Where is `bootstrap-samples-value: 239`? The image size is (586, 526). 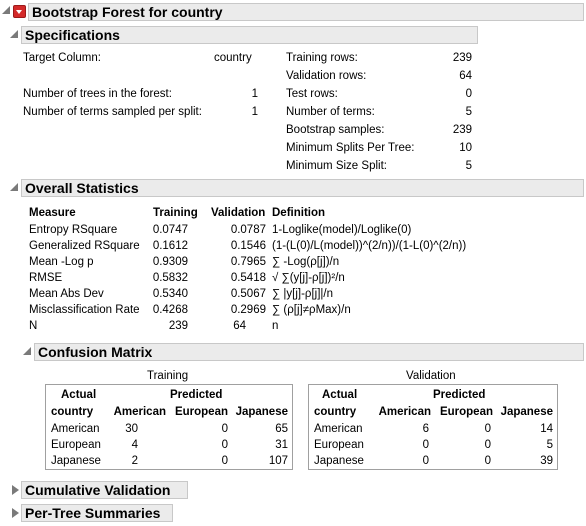
bootstrap-samples-value: 239 is located at coordinates (462, 130).